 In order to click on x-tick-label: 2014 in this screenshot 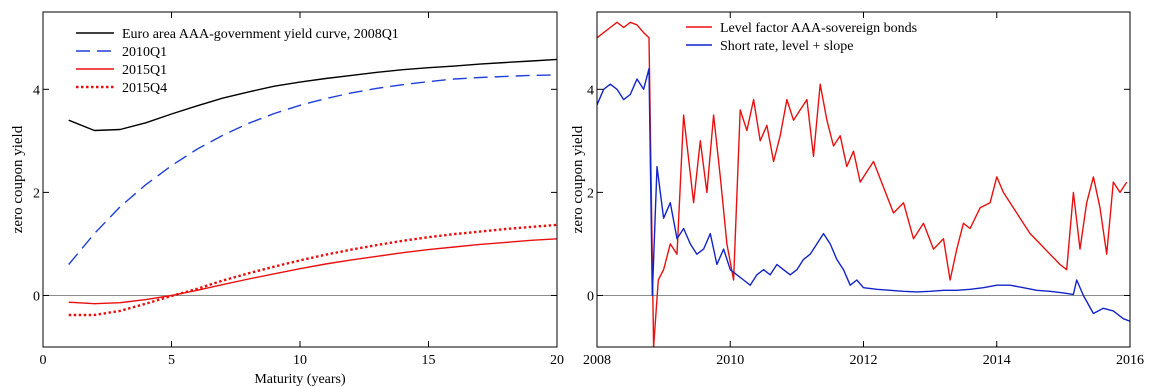, I will do `click(997, 360)`.